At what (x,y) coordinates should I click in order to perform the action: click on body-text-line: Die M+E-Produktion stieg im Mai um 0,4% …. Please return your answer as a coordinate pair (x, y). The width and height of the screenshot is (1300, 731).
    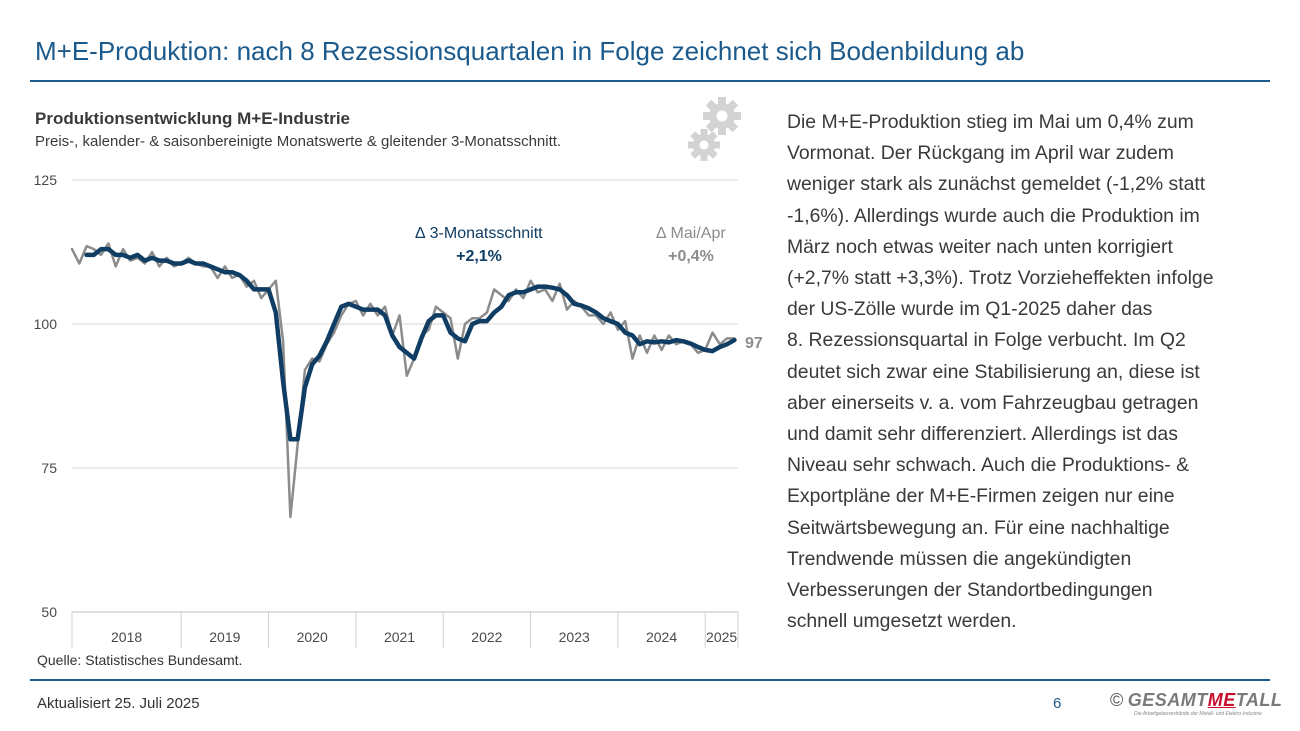
    Looking at the image, I should click on (990, 122).